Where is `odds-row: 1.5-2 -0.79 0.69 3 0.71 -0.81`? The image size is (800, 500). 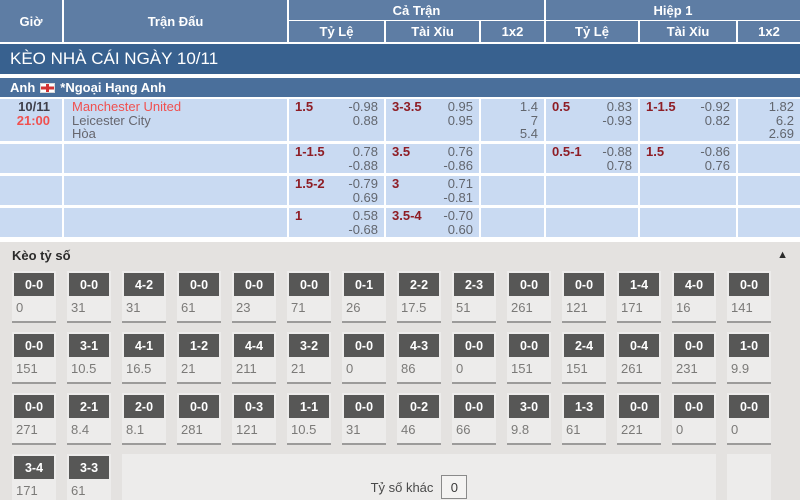
odds-row: 1.5-2 -0.79 0.69 3 0.71 -0.81 is located at coordinates (400, 190).